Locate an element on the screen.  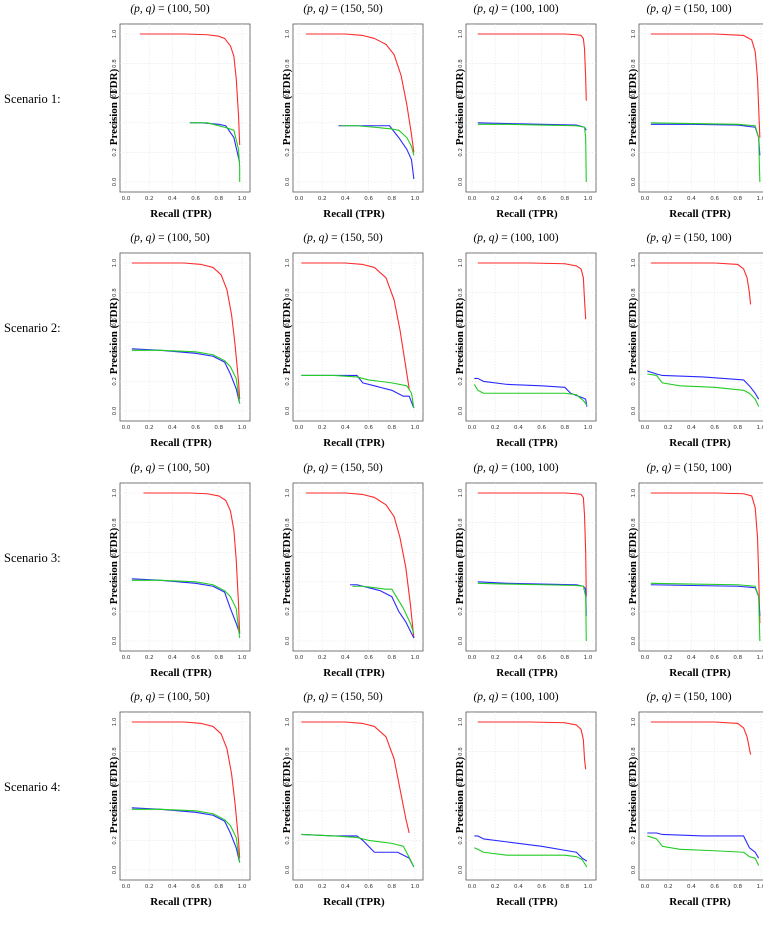
panel-title: (p, q) = (150, 100) is located at coordinates (684, 238).